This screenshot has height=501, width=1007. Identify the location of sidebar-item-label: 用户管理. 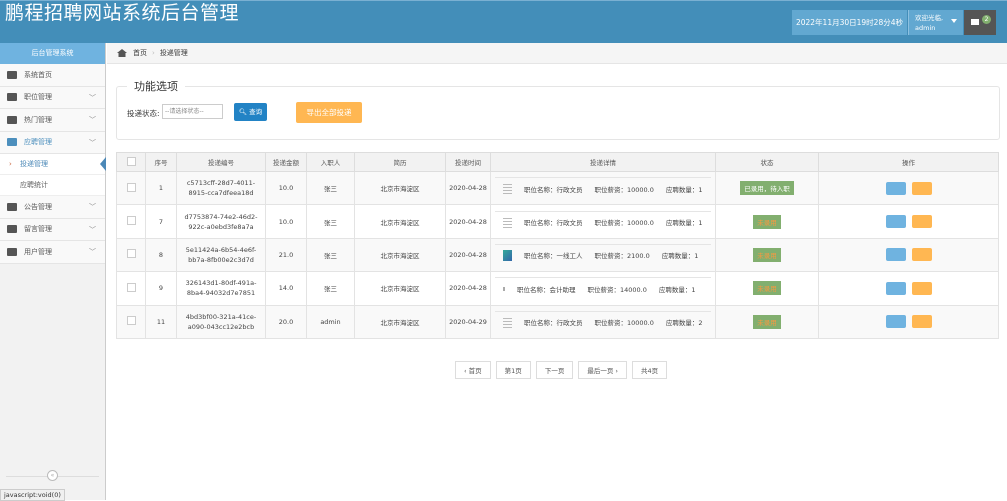
(38, 251).